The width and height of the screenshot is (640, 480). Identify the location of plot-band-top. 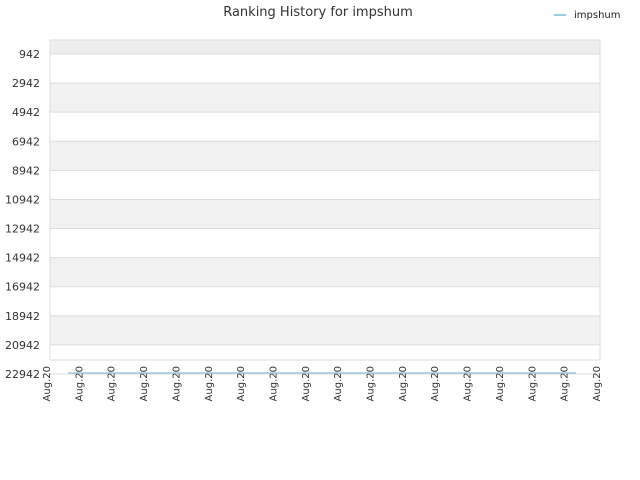
(325, 47).